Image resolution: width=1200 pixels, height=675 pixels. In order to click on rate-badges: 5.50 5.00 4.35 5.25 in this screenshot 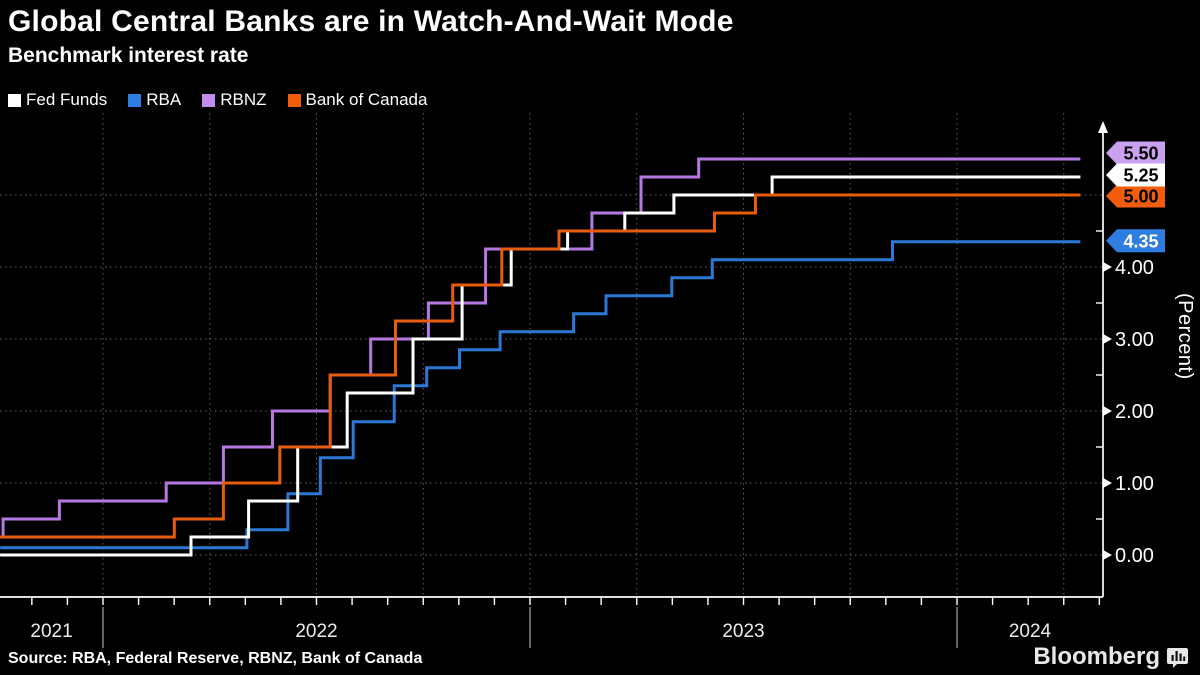, I will do `click(1135, 197)`.